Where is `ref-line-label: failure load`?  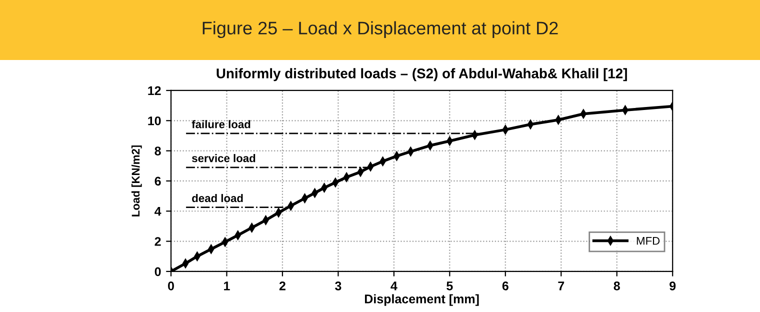
ref-line-label: failure load is located at coordinates (221, 124).